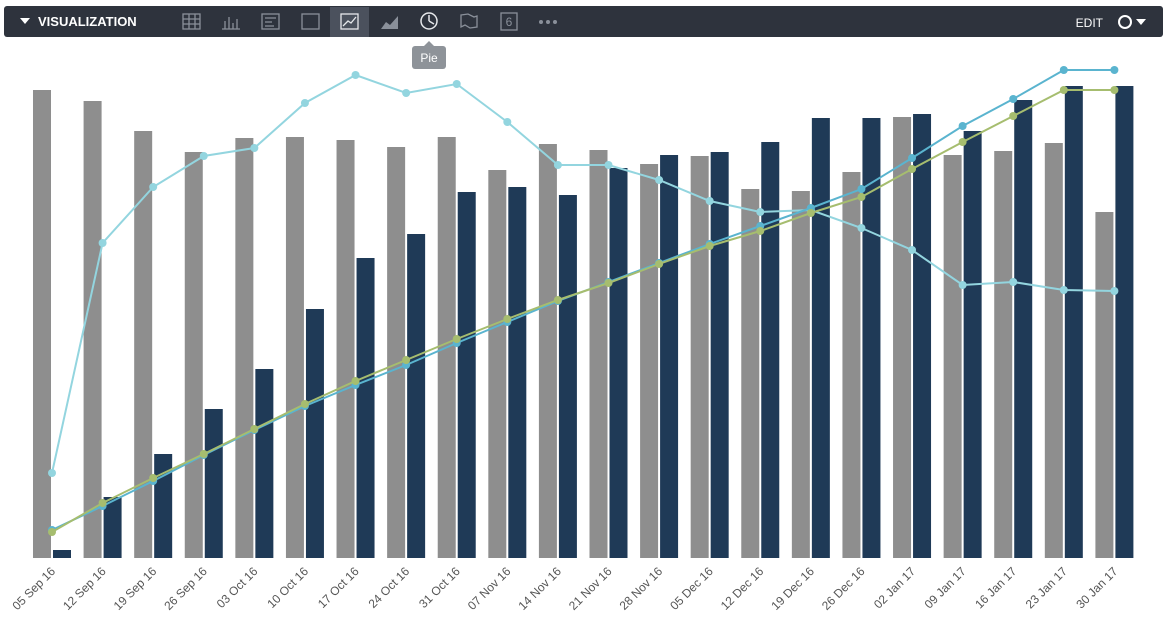 The width and height of the screenshot is (1167, 639). Describe the element at coordinates (548, 22) in the screenshot. I see `more-icon` at that location.